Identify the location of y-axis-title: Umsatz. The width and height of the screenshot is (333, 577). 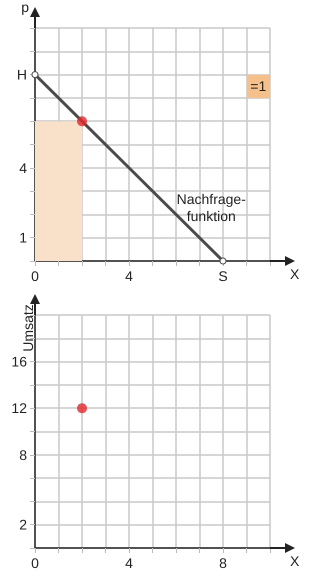
(28, 328).